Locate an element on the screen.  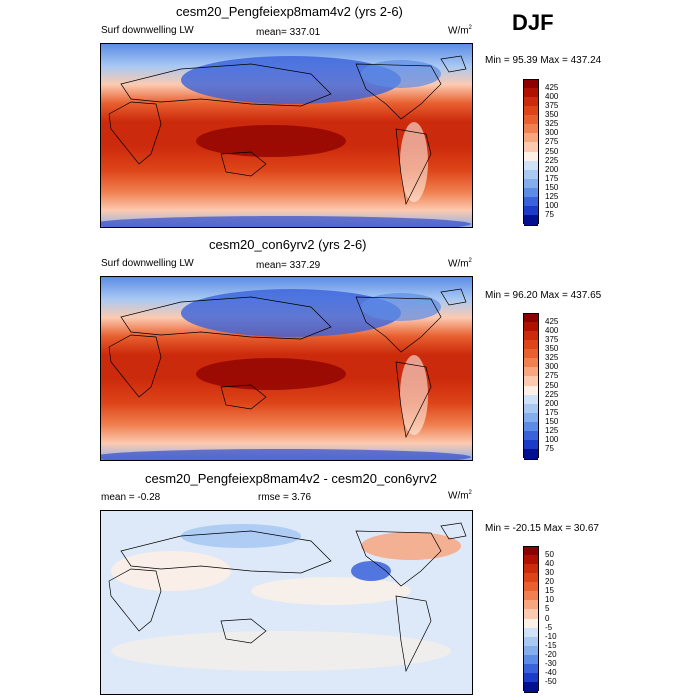
panel-2-greenland-outline is located at coordinates (453, 297).